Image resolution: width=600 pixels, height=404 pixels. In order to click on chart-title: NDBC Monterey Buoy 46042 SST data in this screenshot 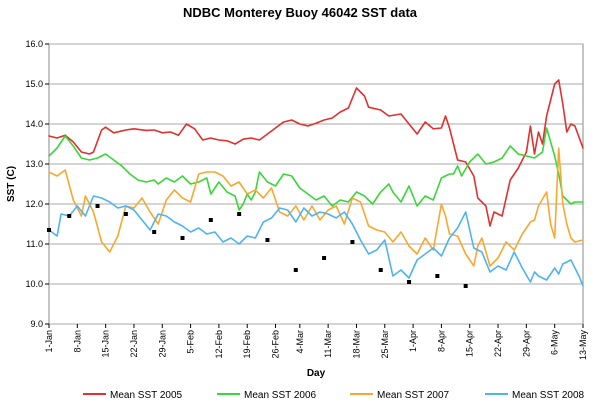, I will do `click(300, 12)`.